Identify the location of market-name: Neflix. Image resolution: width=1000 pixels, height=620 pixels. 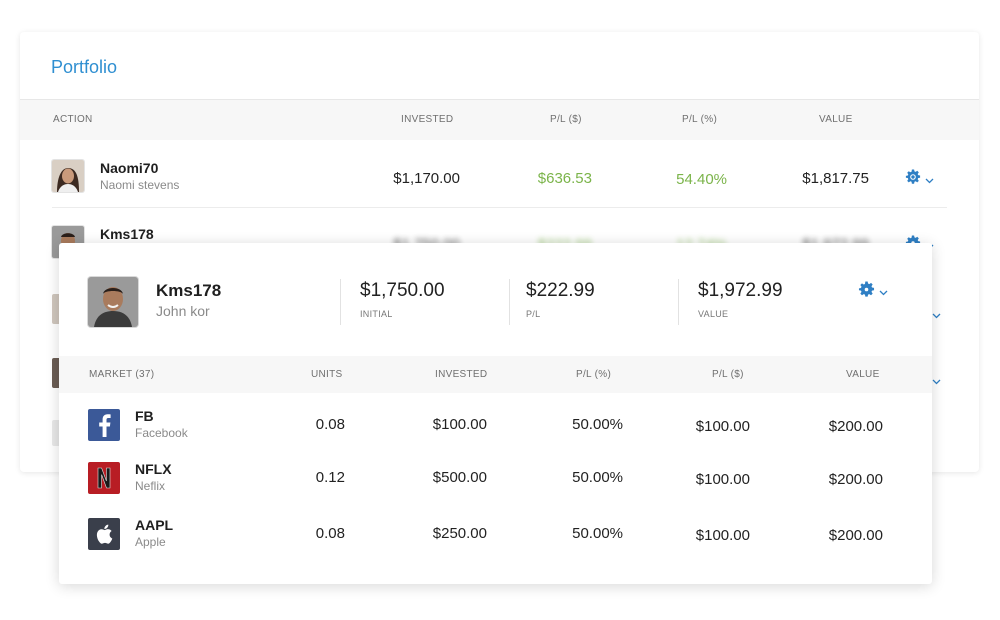
(150, 486).